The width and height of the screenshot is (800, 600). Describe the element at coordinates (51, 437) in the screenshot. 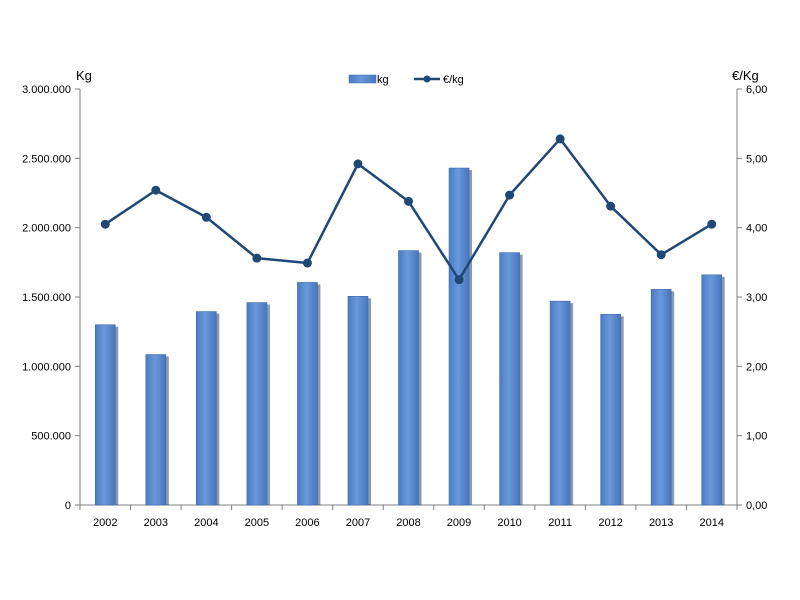

I see `y-tick-label-left: 500.000` at that location.